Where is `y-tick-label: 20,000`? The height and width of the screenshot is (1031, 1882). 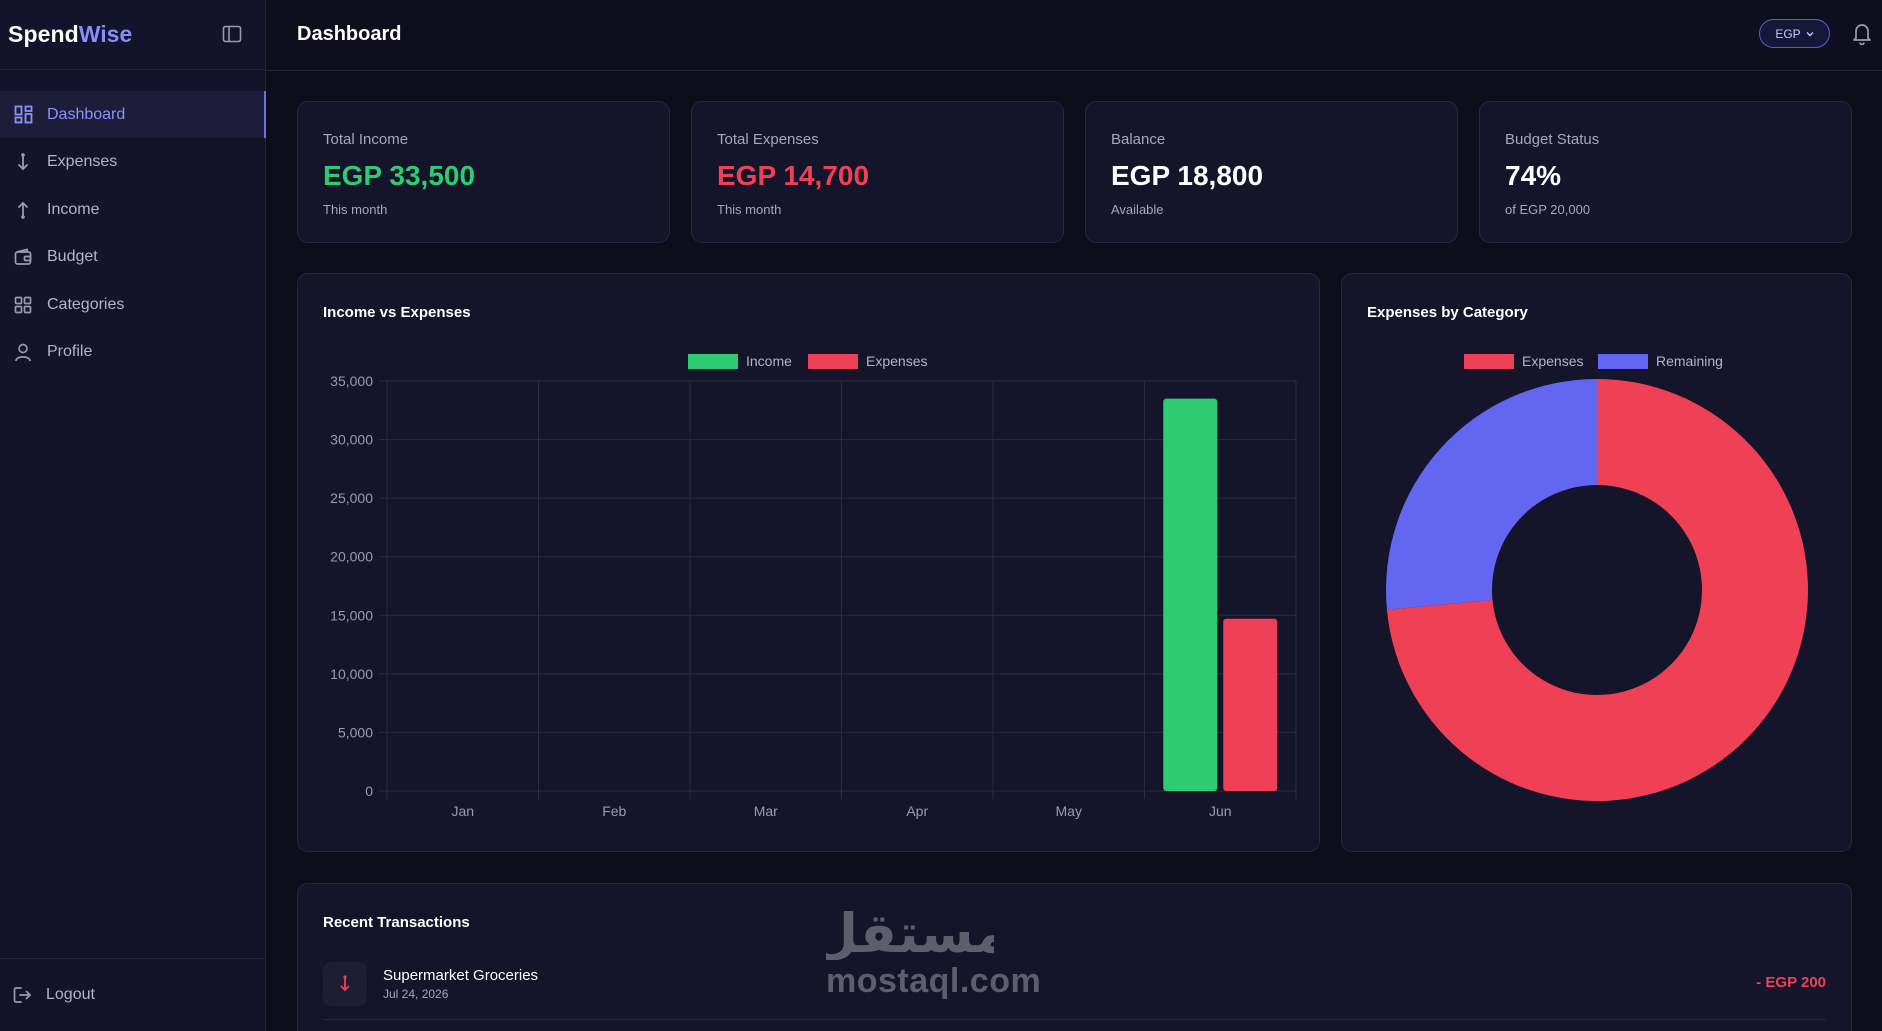
y-tick-label: 20,000 is located at coordinates (351, 557).